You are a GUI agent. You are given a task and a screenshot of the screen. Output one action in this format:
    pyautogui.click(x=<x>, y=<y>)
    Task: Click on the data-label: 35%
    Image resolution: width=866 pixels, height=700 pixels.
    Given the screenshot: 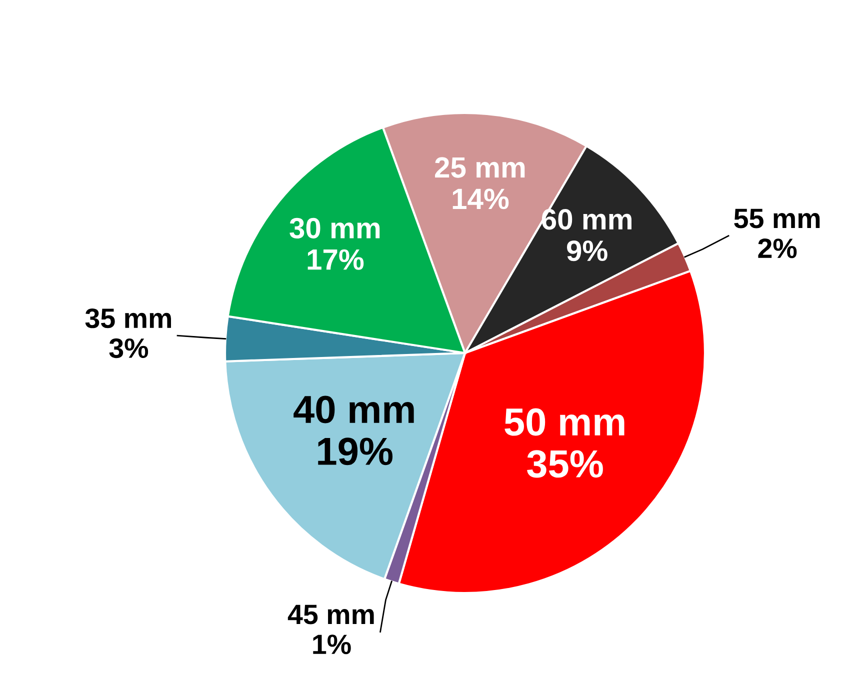 What is the action you would take?
    pyautogui.click(x=565, y=464)
    